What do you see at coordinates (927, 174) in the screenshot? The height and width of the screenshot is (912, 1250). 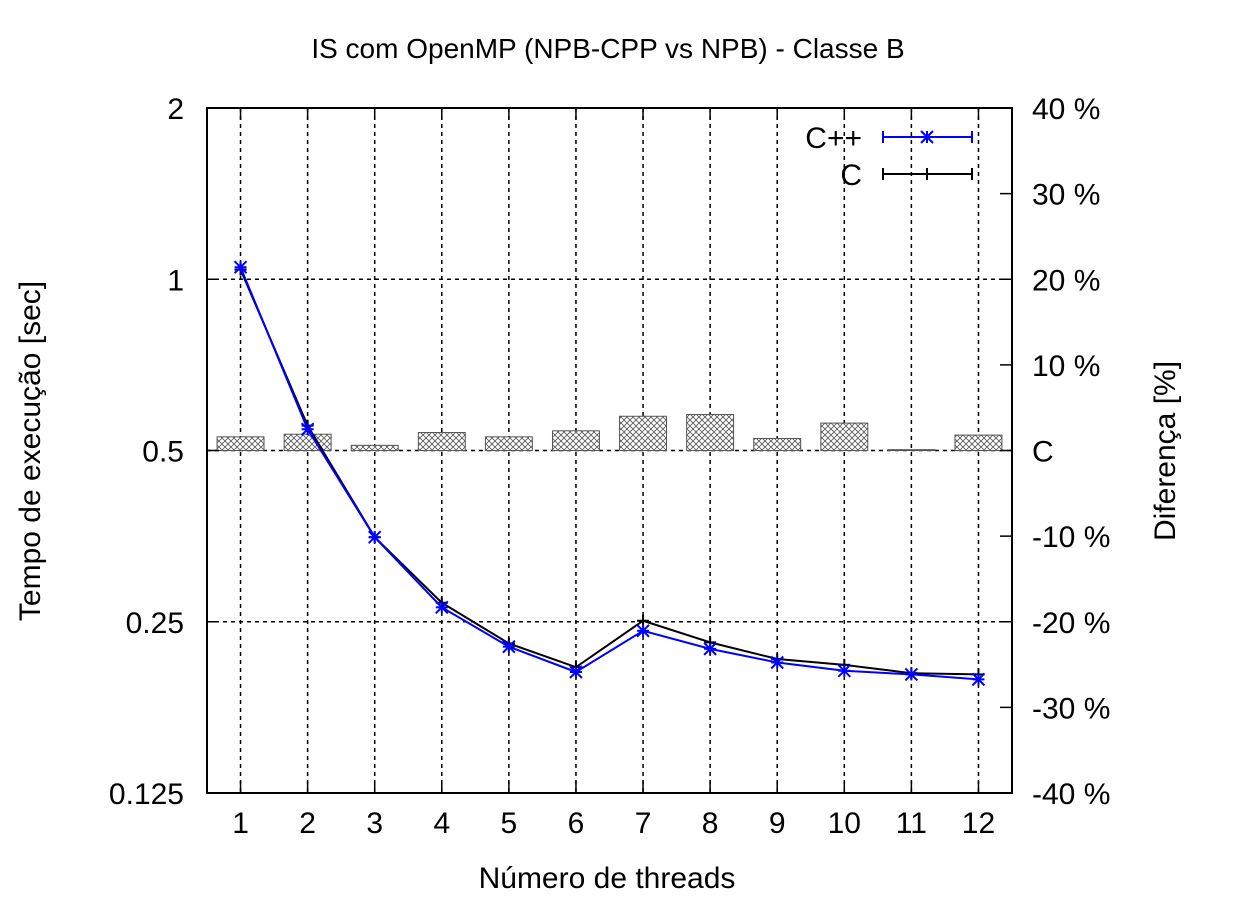 I see `legend-marker-c` at bounding box center [927, 174].